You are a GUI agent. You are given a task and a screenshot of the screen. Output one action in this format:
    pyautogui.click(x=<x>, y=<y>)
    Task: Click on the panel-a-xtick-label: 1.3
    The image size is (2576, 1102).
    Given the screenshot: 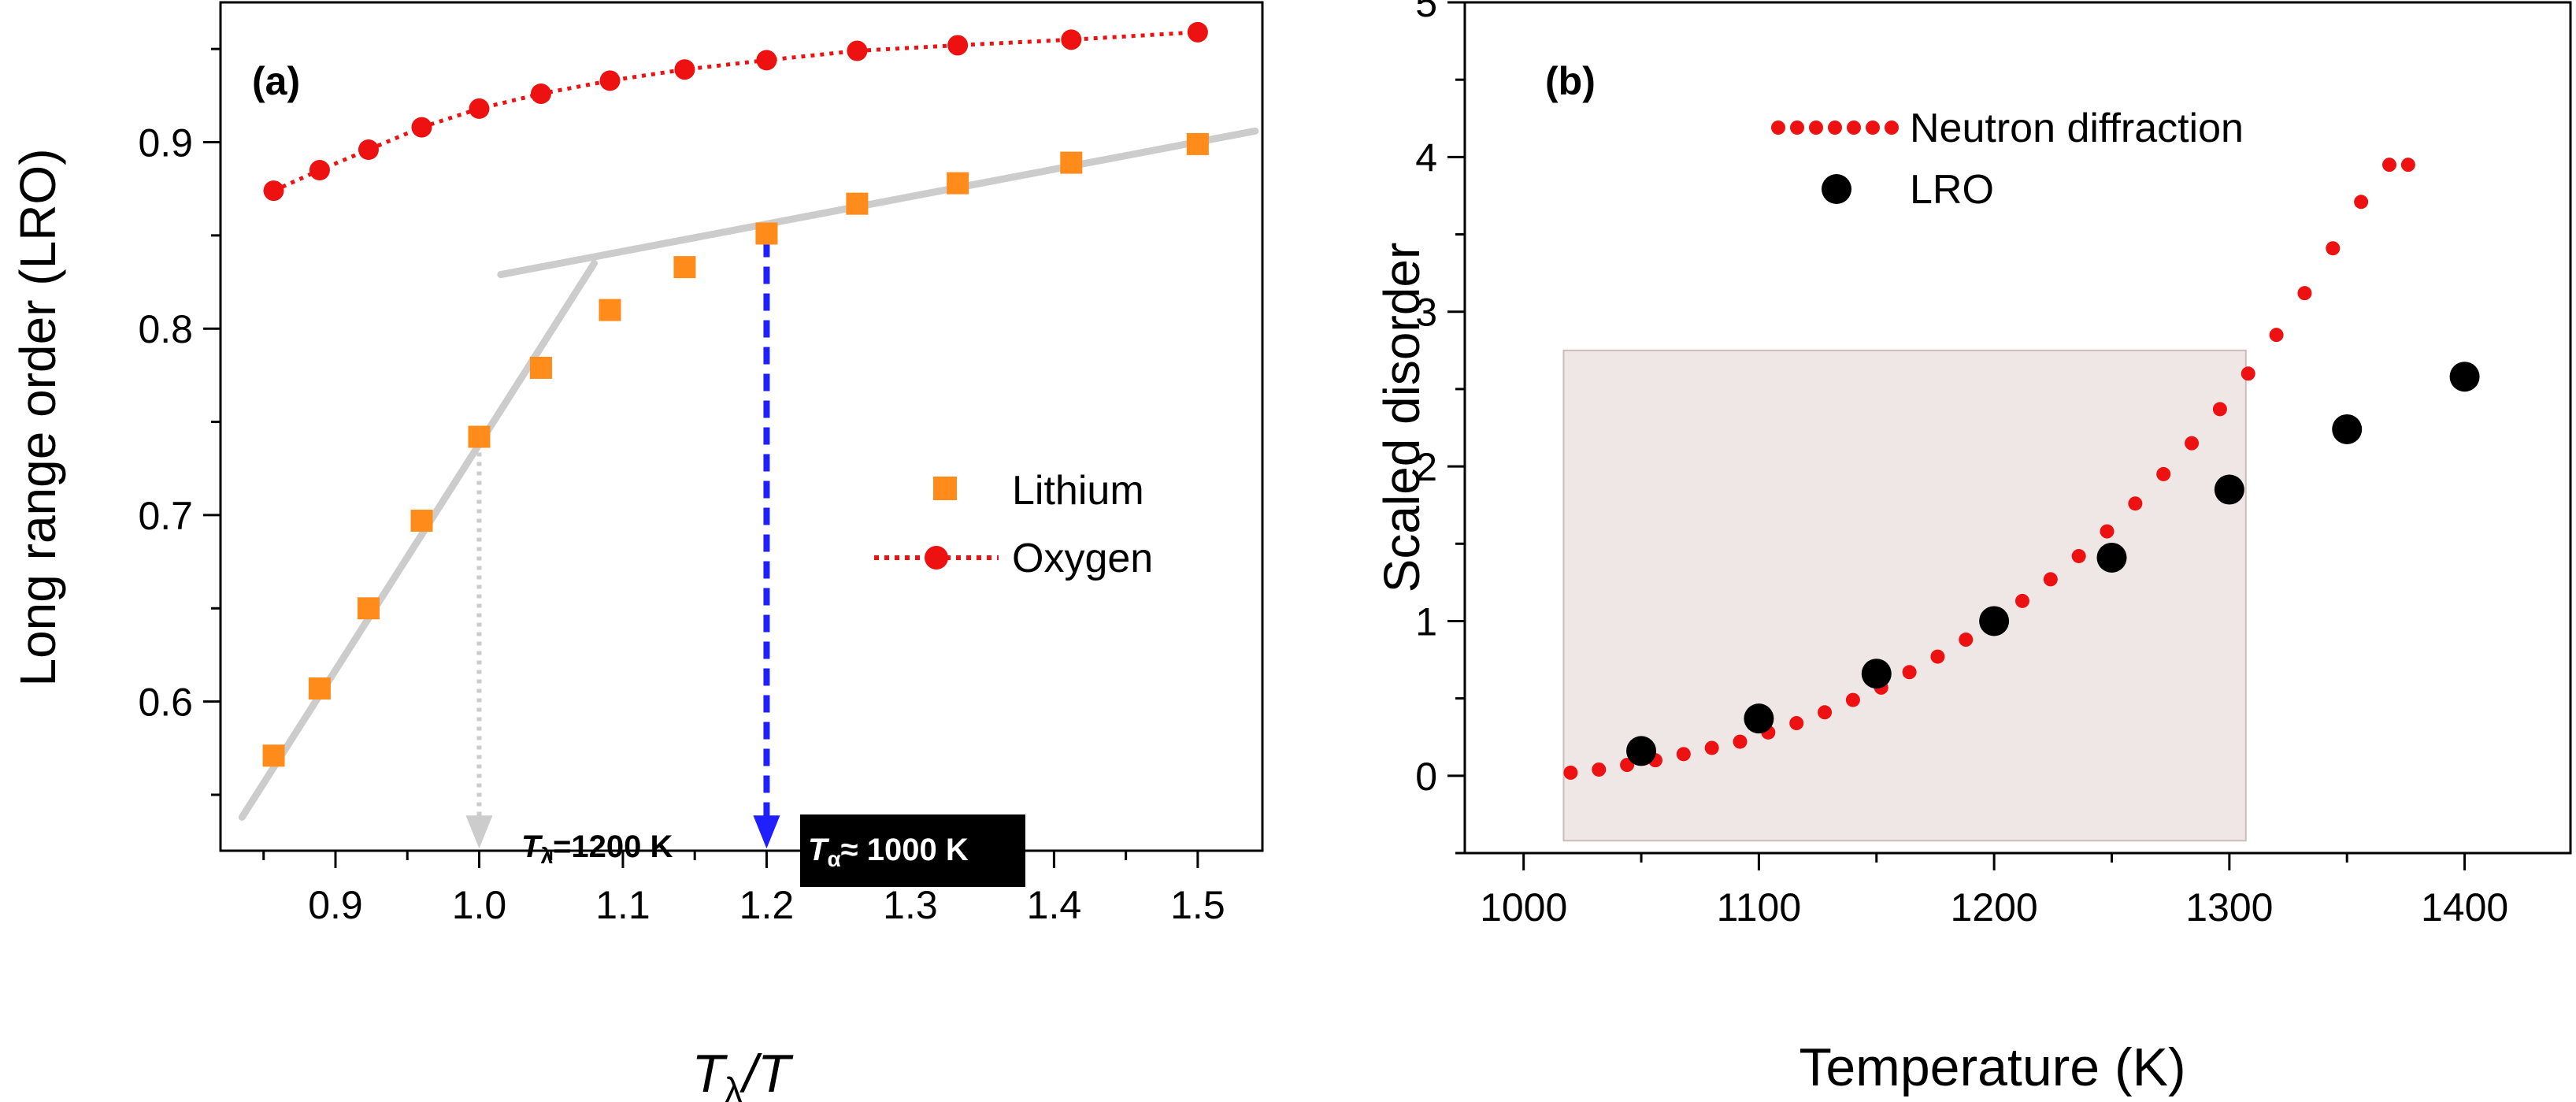 What is the action you would take?
    pyautogui.click(x=910, y=905)
    